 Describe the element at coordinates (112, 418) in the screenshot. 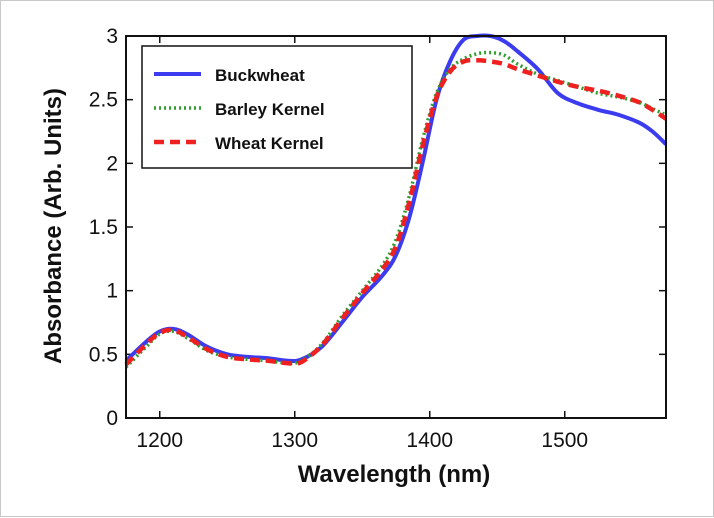

I see `y-tick-label: 0` at that location.